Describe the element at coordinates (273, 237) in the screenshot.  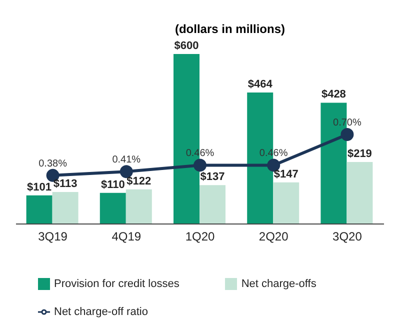
I see `x-tick-label: 2Q20` at that location.